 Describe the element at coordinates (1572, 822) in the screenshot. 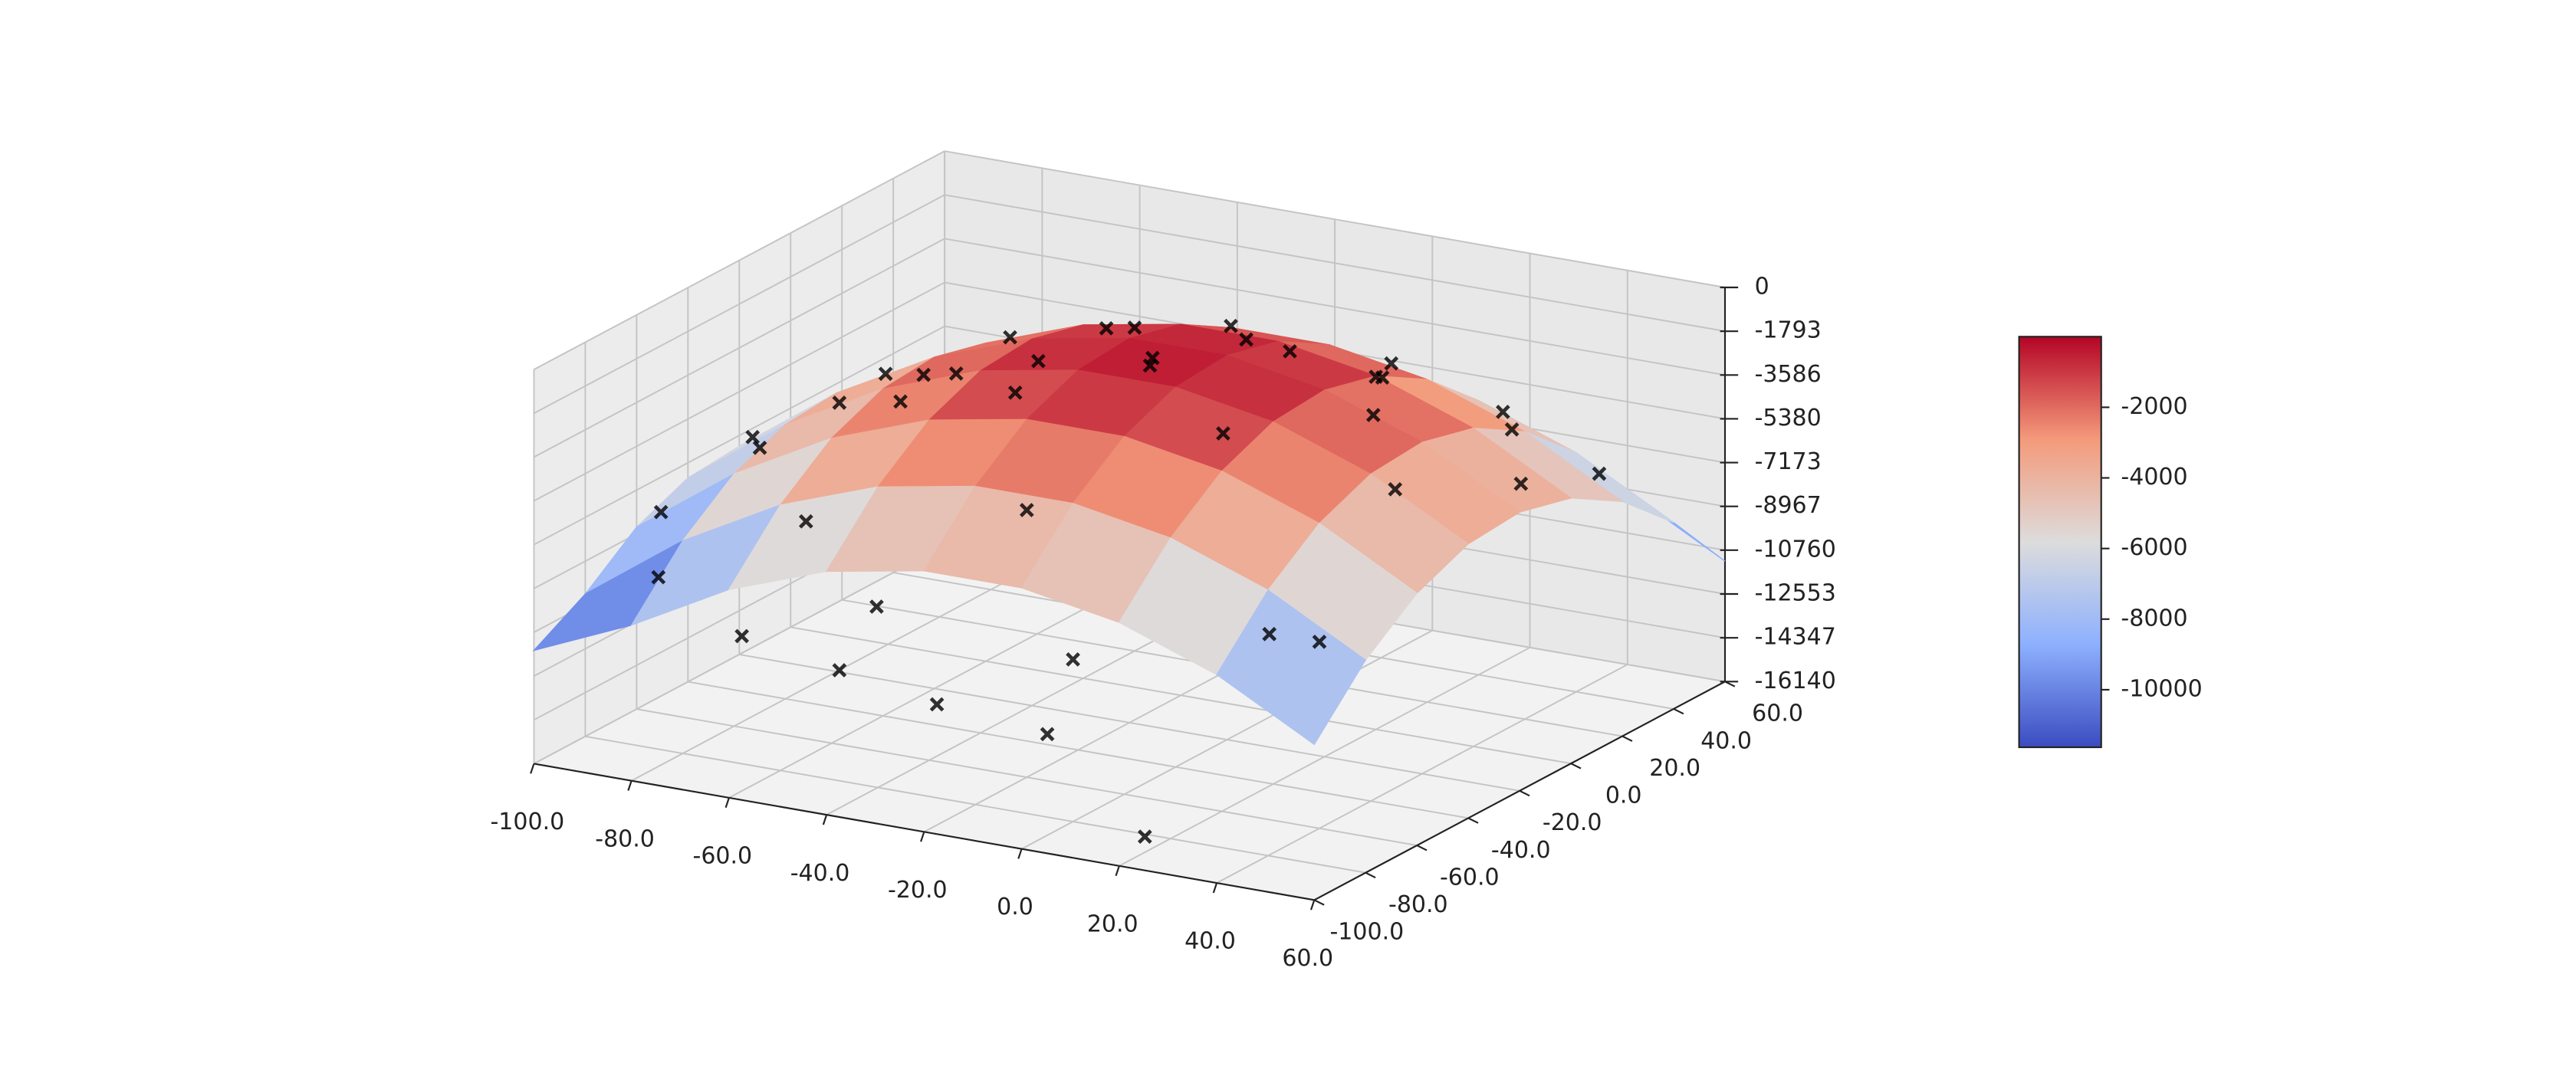

I see `y-tick-label: -20.0` at that location.